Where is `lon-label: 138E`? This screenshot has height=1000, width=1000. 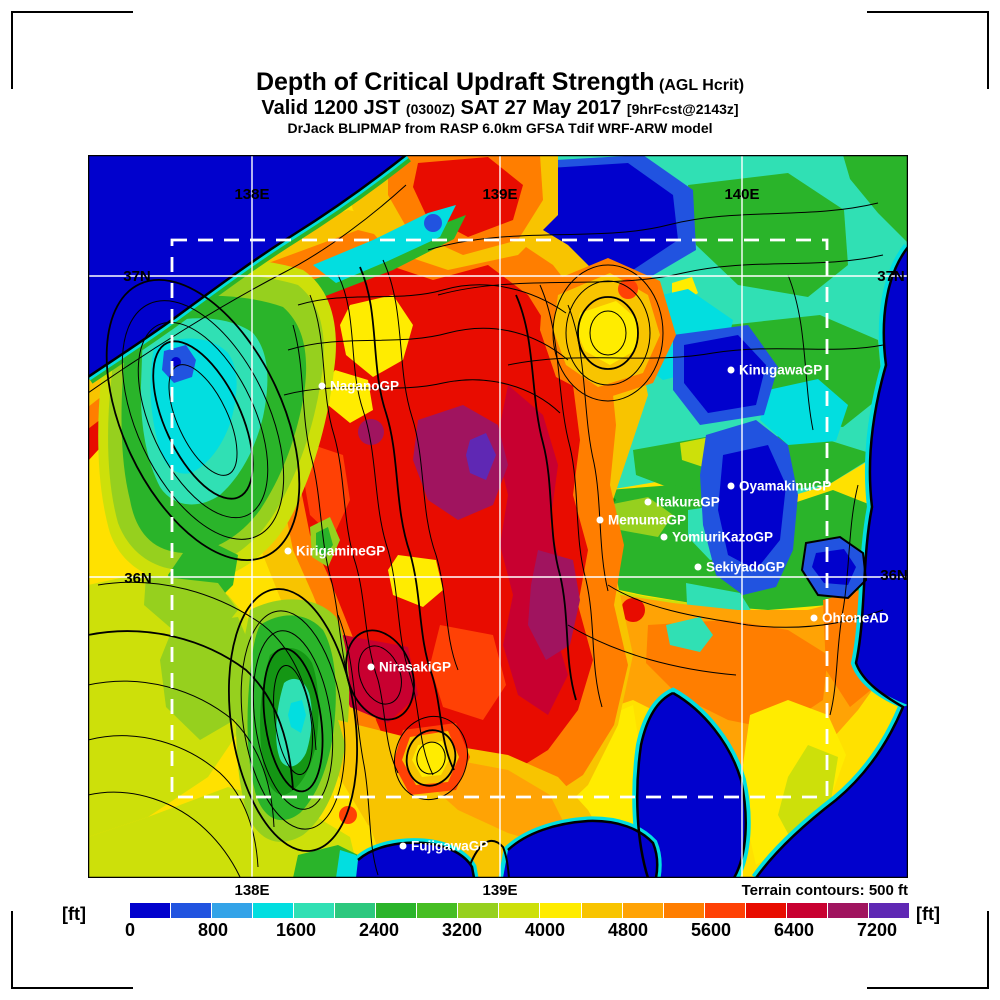 lon-label: 138E is located at coordinates (251, 194).